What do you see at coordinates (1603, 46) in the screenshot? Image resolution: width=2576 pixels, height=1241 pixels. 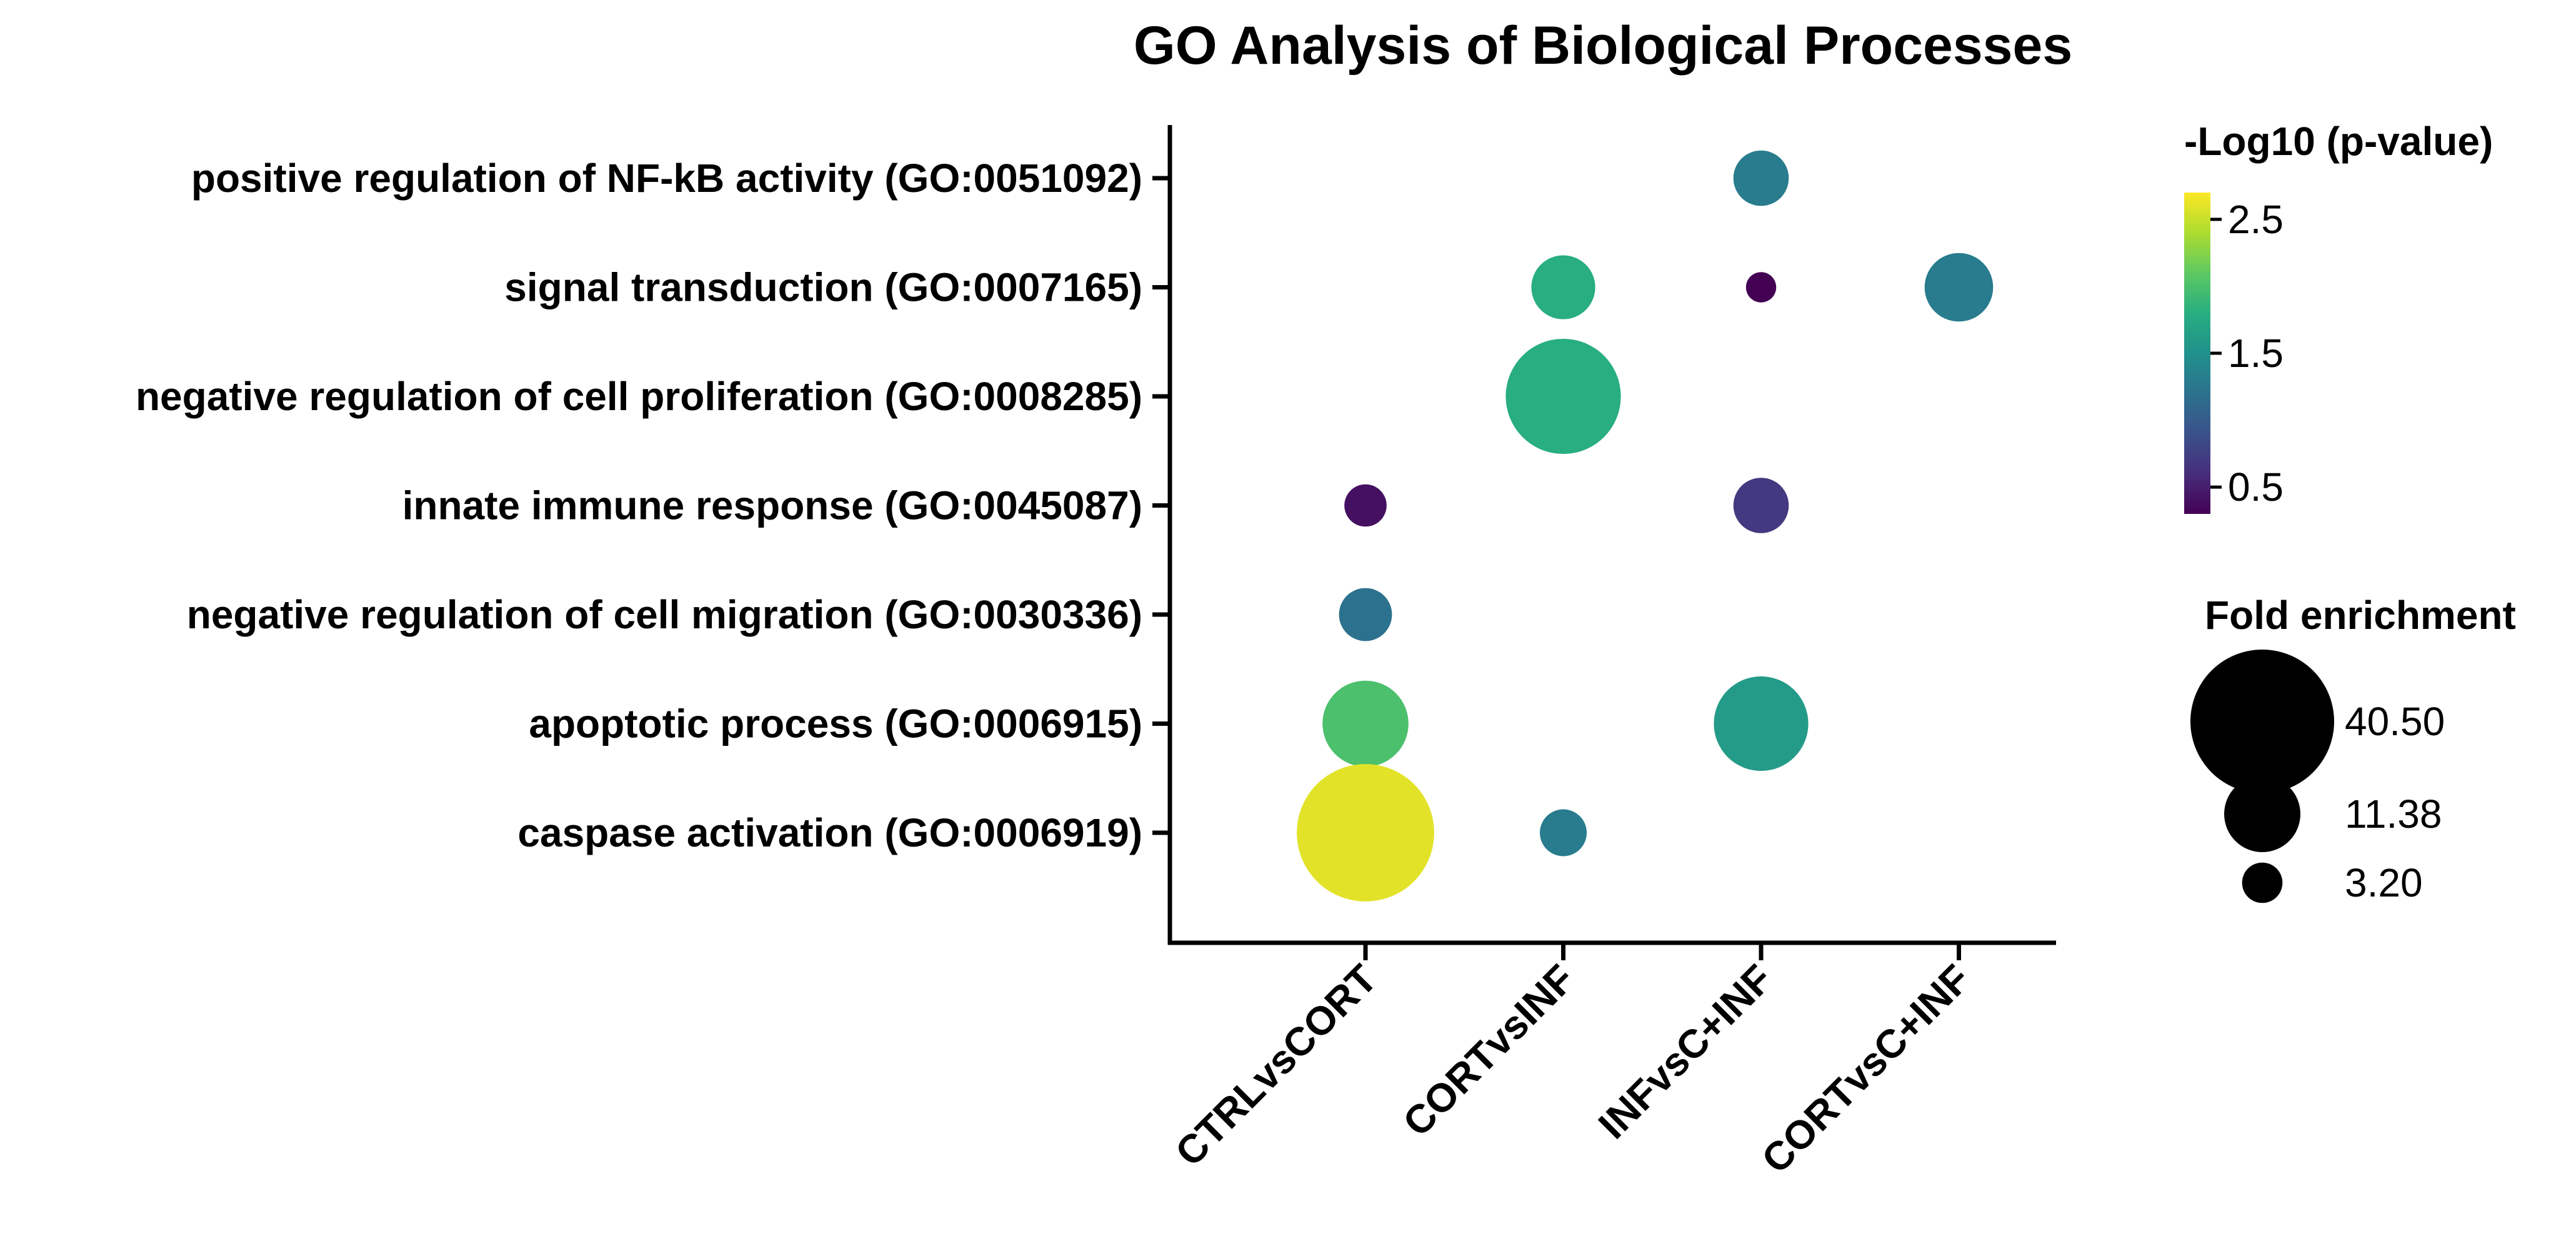 I see `chart-title: GO Analysis of Biological Processes` at bounding box center [1603, 46].